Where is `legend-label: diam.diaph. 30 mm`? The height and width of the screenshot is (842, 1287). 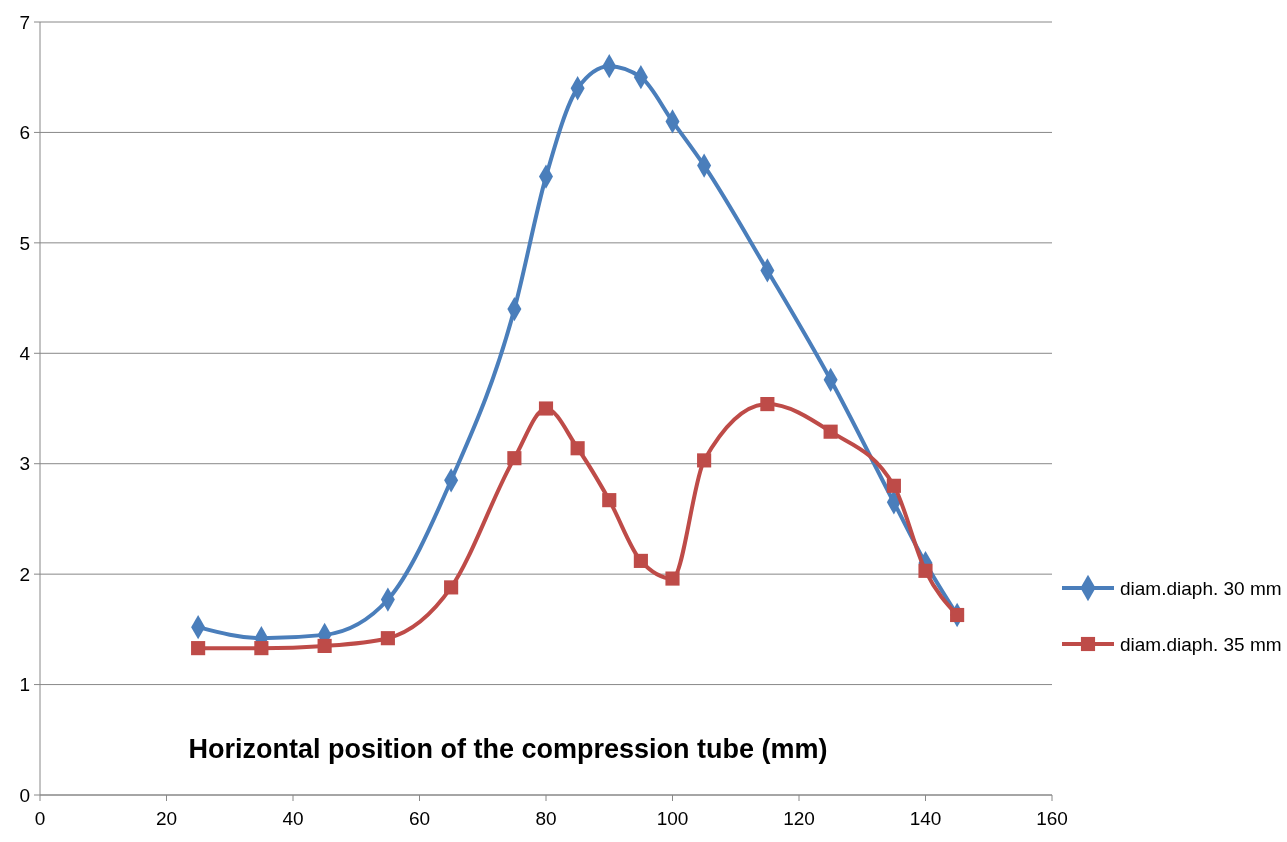 legend-label: diam.diaph. 30 mm is located at coordinates (1201, 588).